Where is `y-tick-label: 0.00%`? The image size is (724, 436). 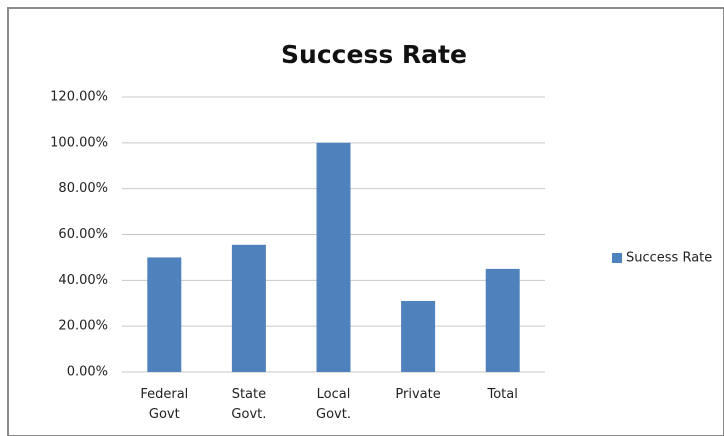 y-tick-label: 0.00% is located at coordinates (87, 372).